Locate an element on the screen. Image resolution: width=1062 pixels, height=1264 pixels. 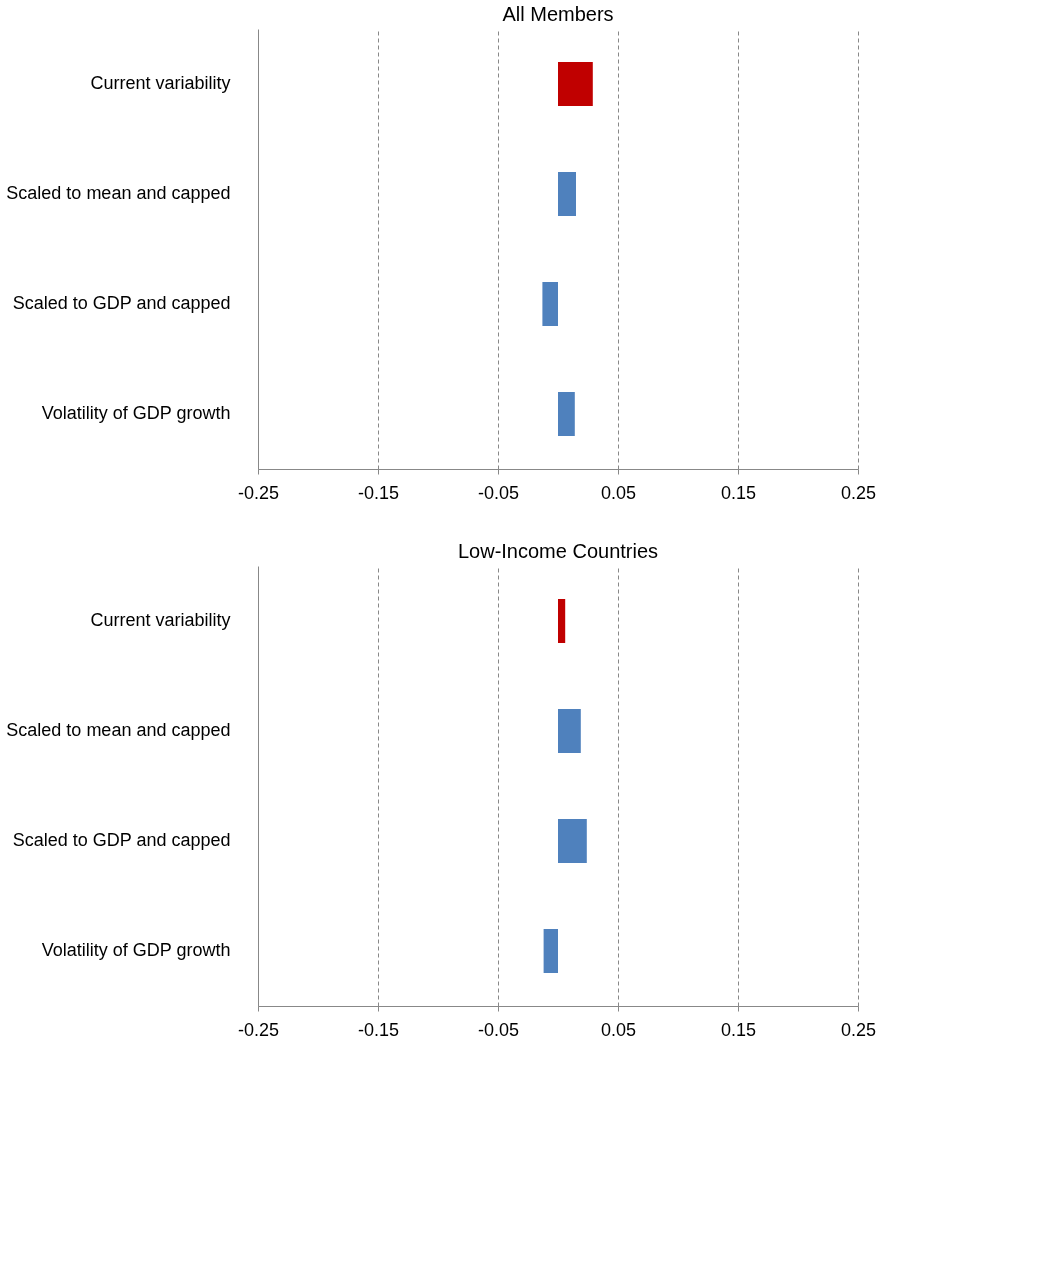
chart-title: Low-Income Countries is located at coordinates (558, 551).